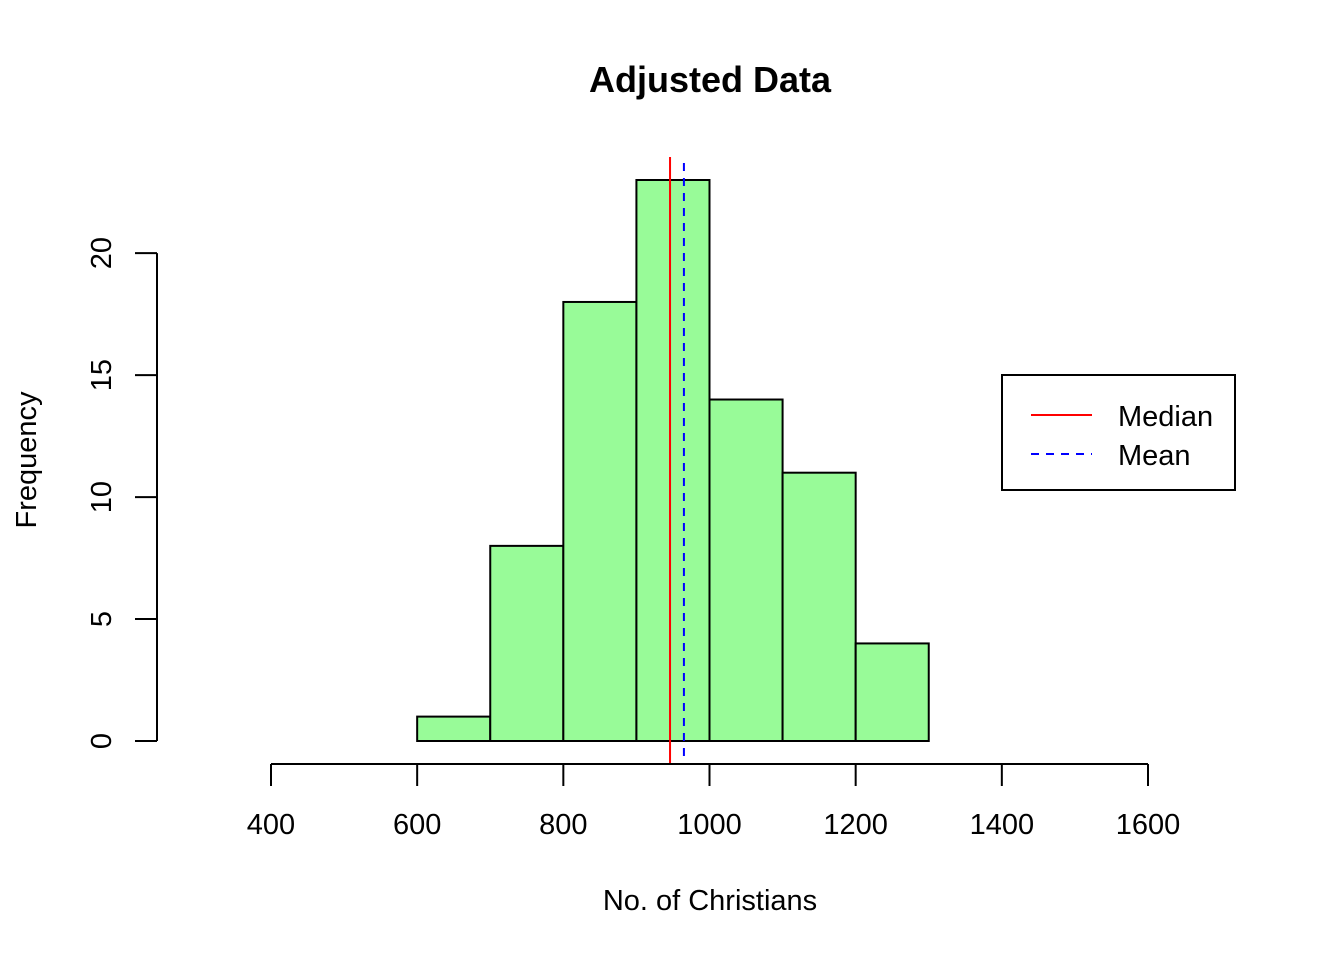 This screenshot has height=960, width=1344. I want to click on reference-lines-layer, so click(677, 460).